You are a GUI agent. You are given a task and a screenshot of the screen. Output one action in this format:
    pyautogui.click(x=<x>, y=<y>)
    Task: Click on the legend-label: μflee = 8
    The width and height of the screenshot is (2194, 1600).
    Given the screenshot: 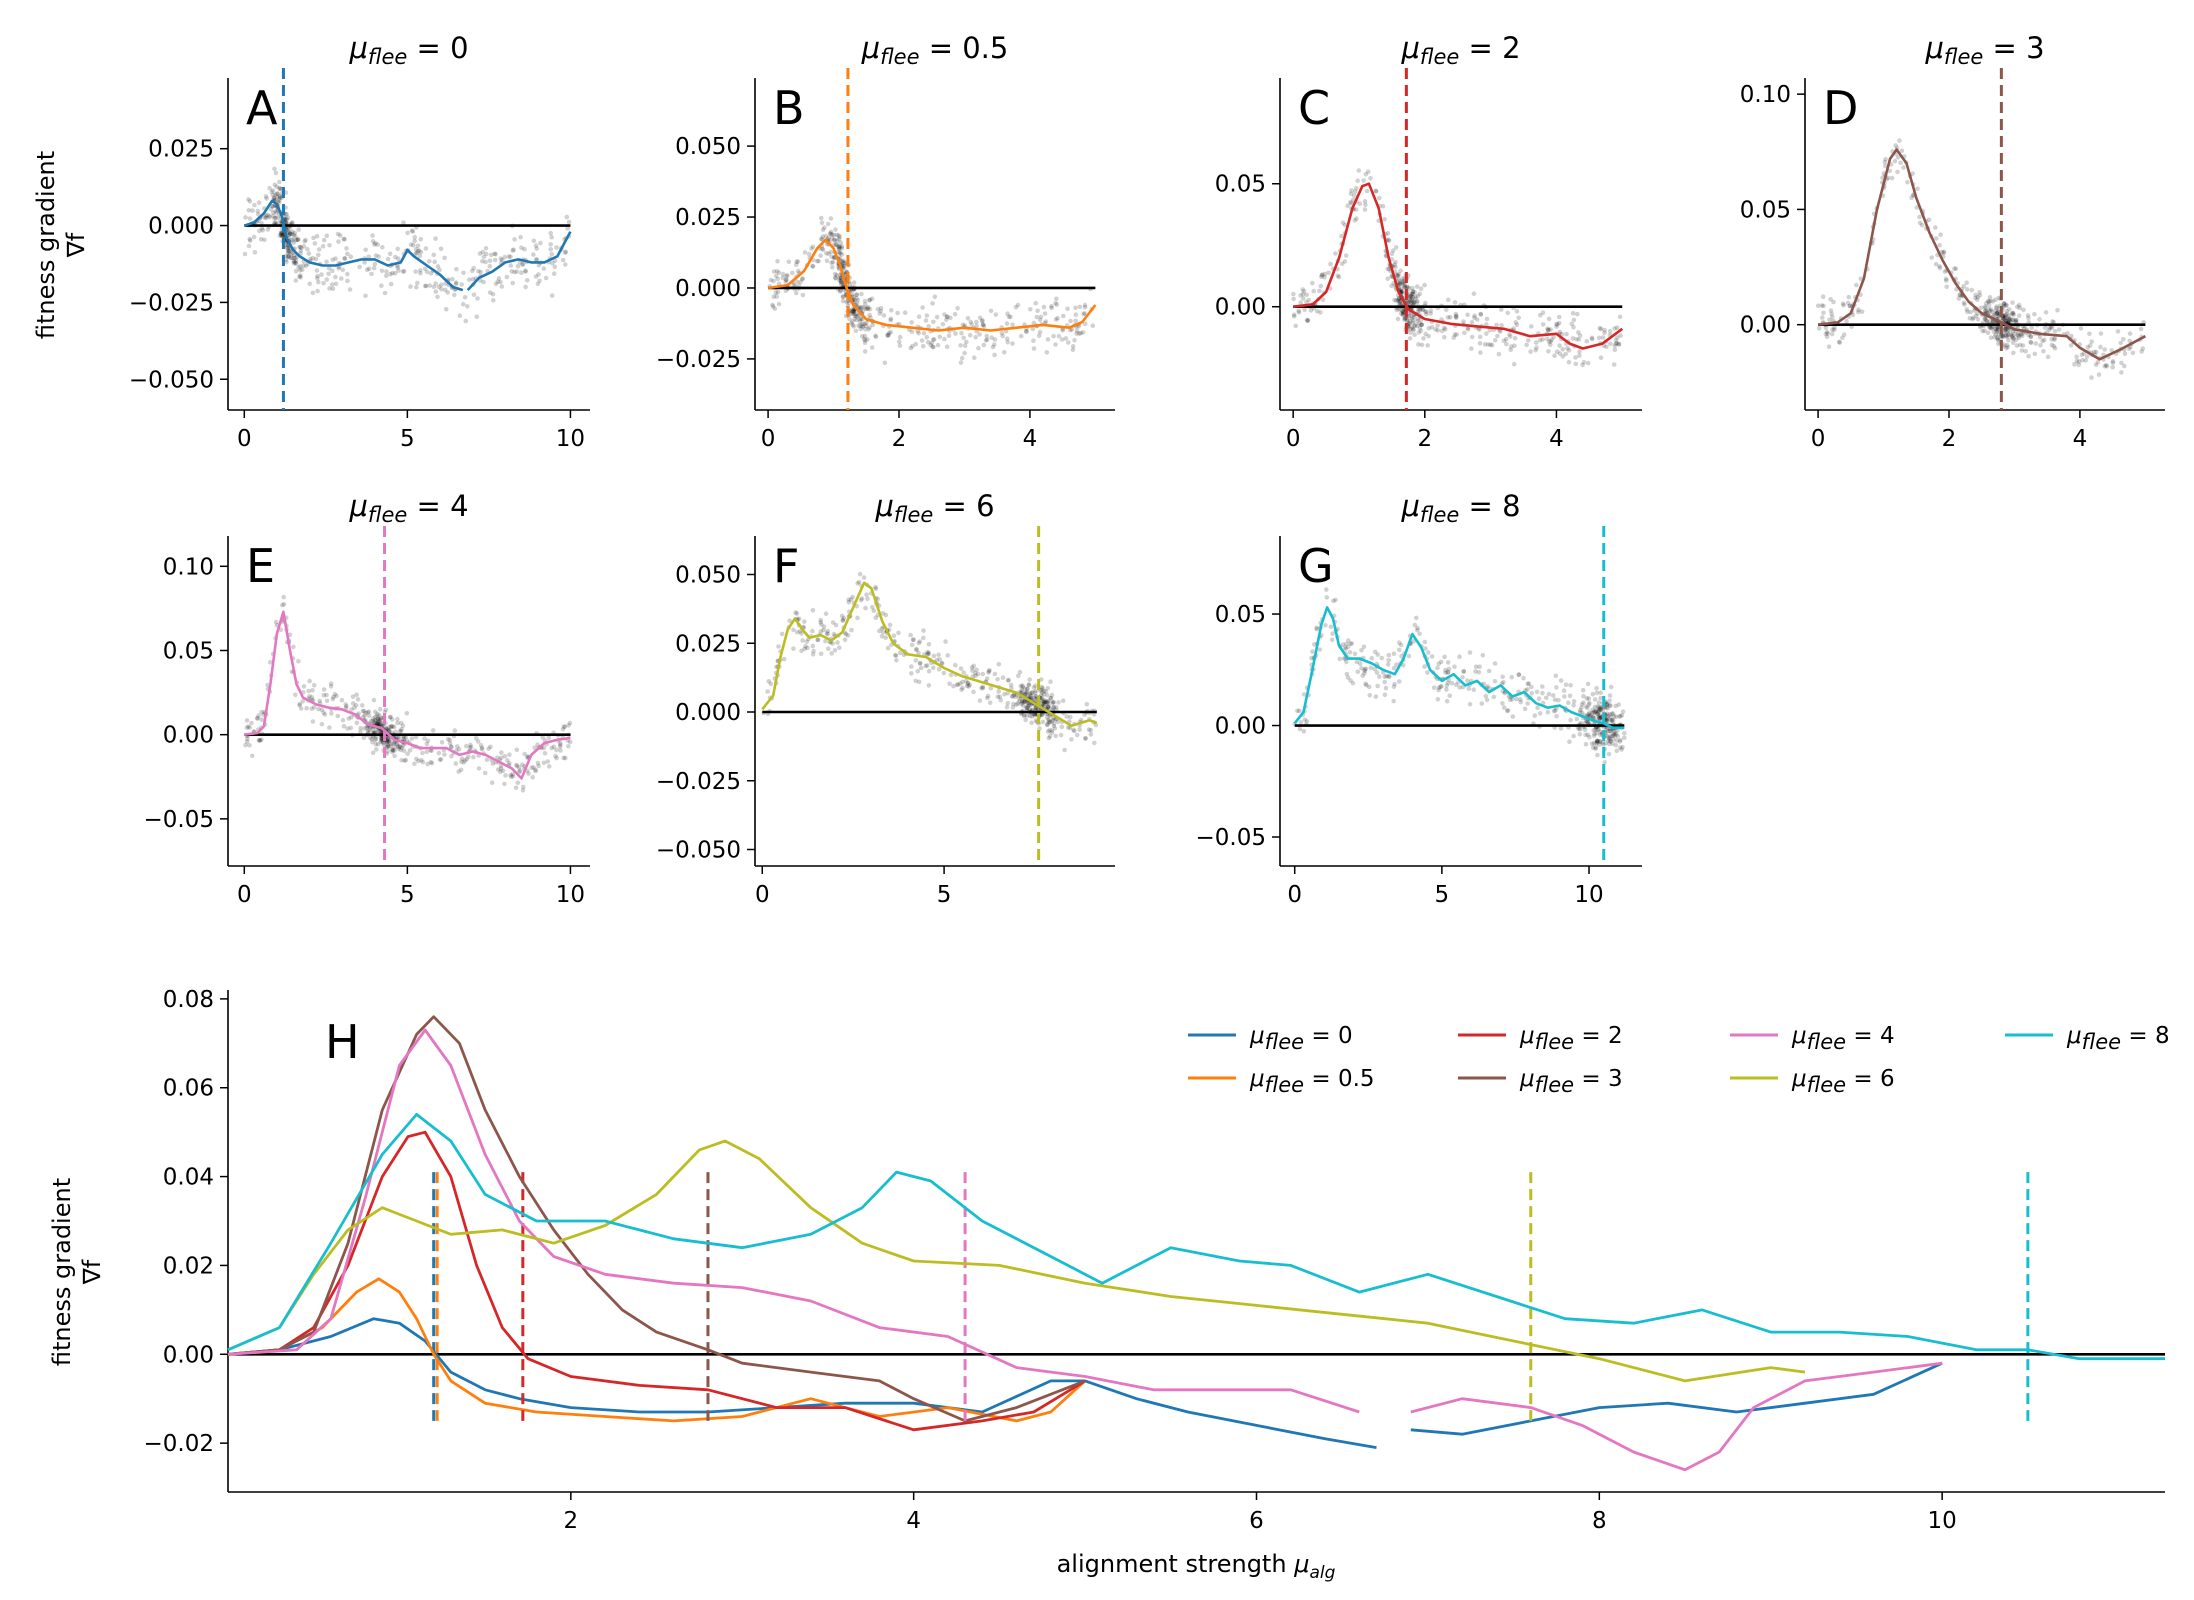 What is the action you would take?
    pyautogui.click(x=2118, y=1038)
    